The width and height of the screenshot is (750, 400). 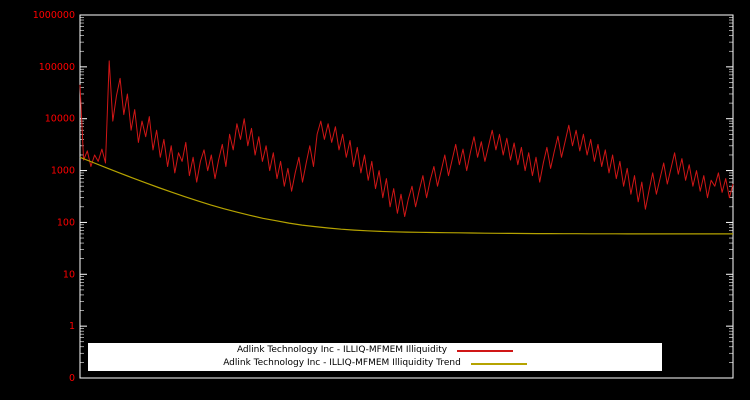 I want to click on y-axis-tick-label: 10000, so click(x=60, y=119).